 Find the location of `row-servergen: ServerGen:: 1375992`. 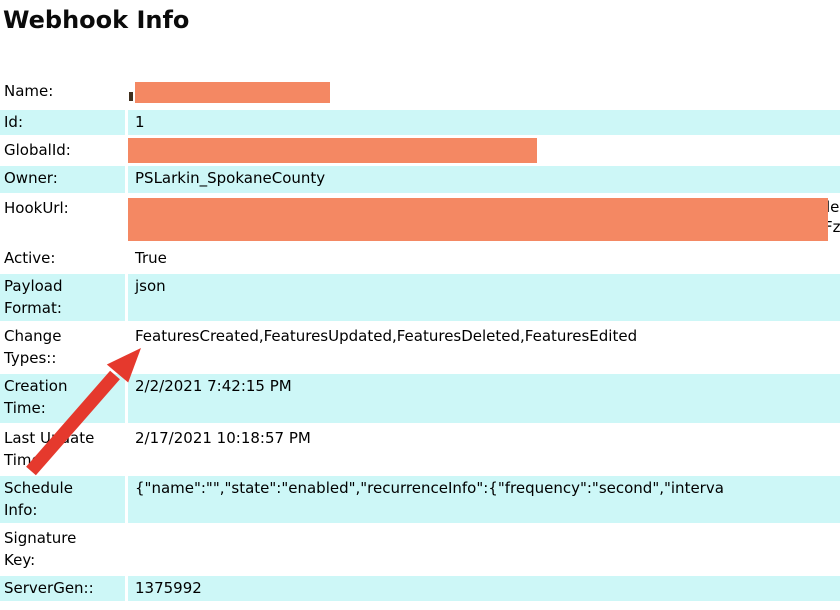

row-servergen: ServerGen:: 1375992 is located at coordinates (420, 588).